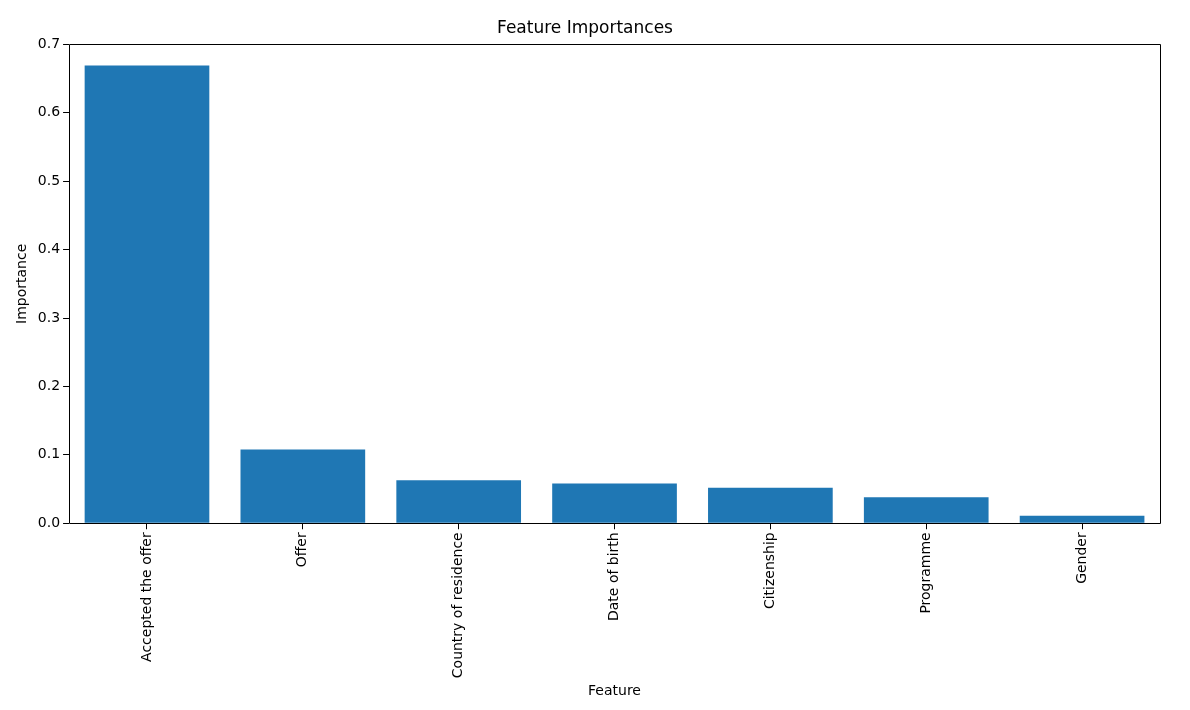 The width and height of the screenshot is (1190, 710). What do you see at coordinates (49, 385) in the screenshot?
I see `y-tick-label: 0.2` at bounding box center [49, 385].